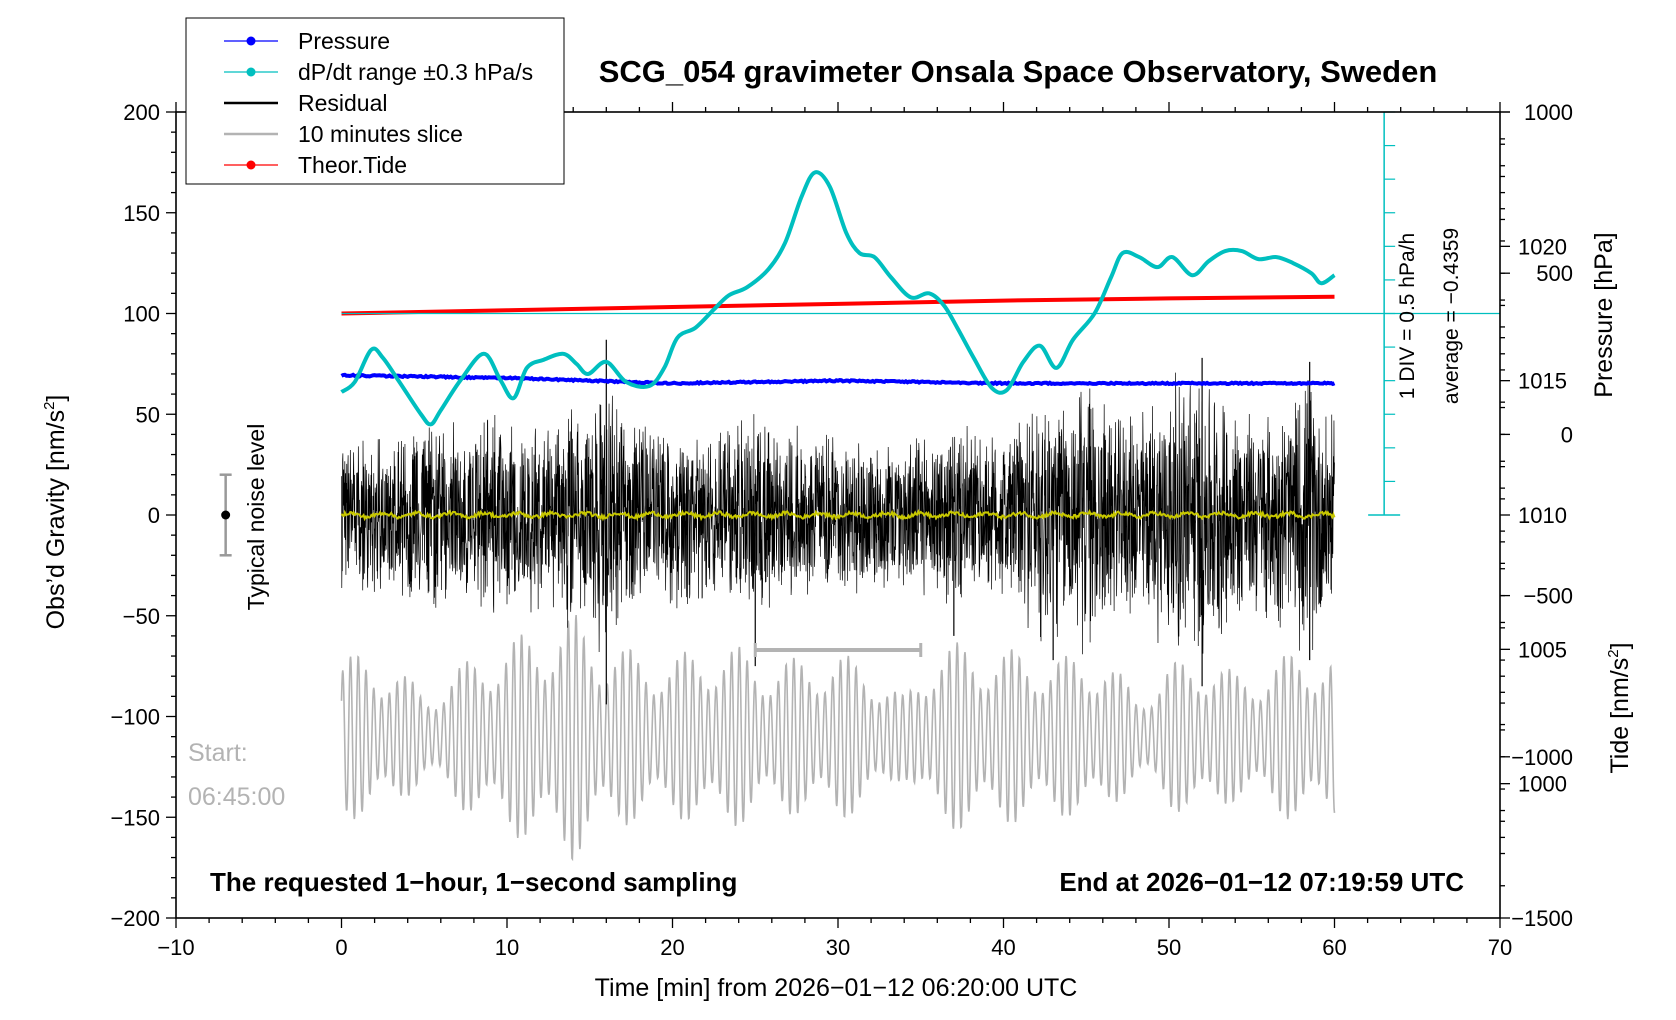  What do you see at coordinates (1542, 515) in the screenshot?
I see `pressure-tick-label: 1010` at bounding box center [1542, 515].